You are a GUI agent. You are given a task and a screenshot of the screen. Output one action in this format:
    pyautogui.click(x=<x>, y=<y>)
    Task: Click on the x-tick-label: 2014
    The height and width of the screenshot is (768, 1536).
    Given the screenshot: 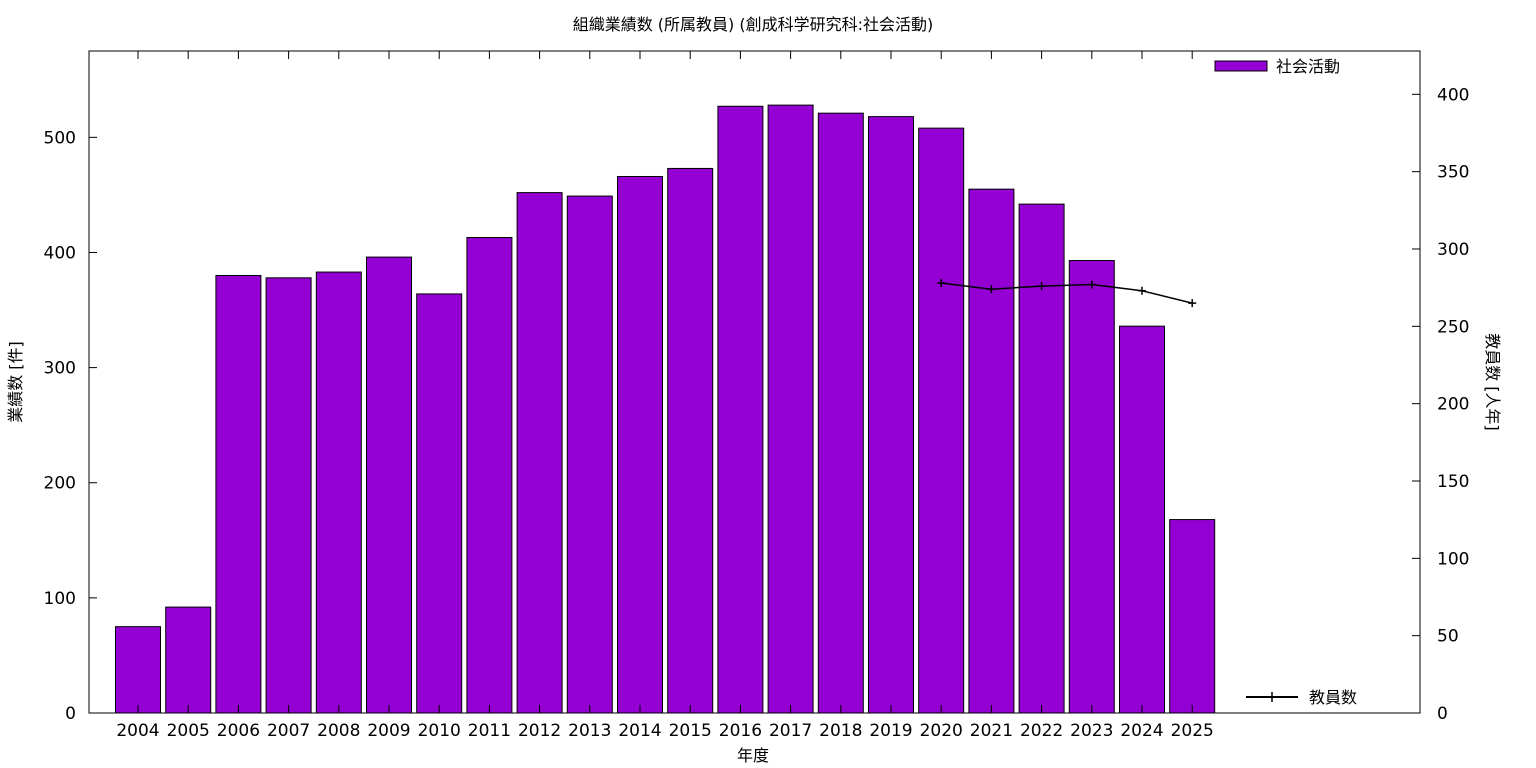 What is the action you would take?
    pyautogui.click(x=639, y=731)
    